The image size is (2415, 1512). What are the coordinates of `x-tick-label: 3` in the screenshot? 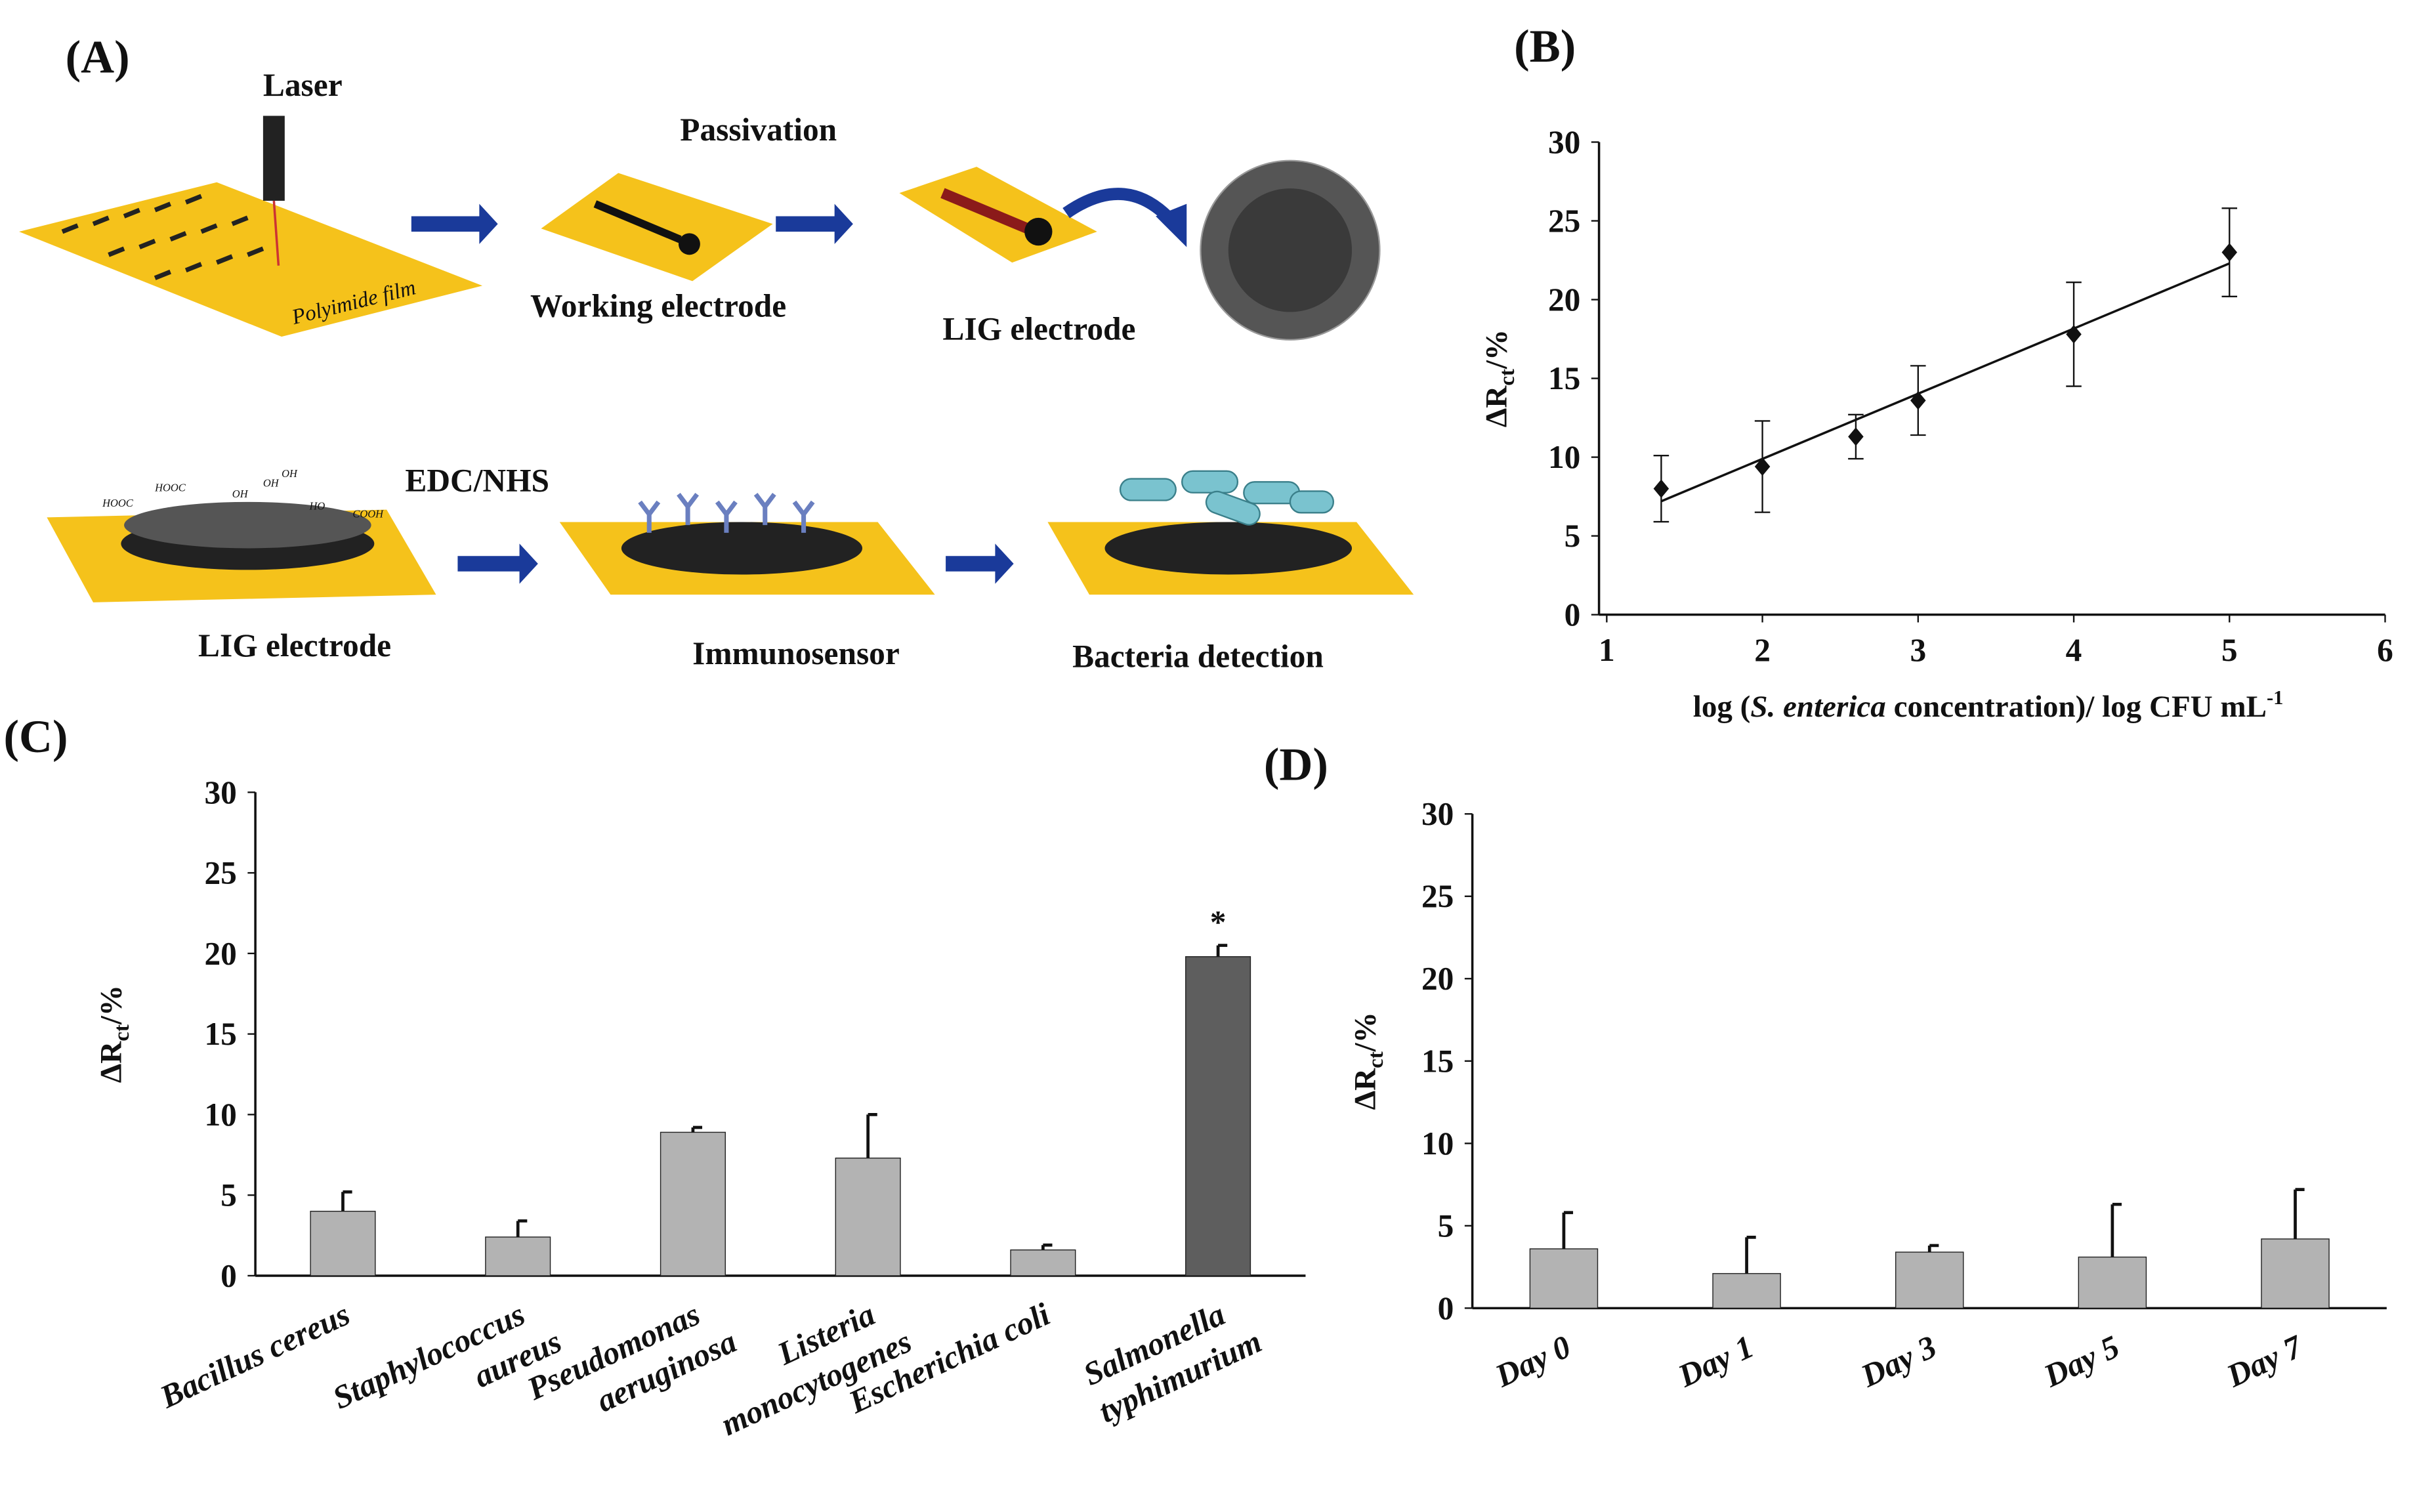 It's located at (1918, 650).